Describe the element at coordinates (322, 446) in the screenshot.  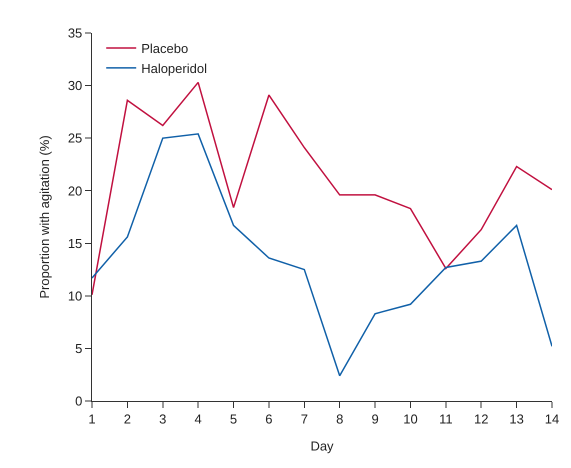
I see `x-axis-title: Day` at that location.